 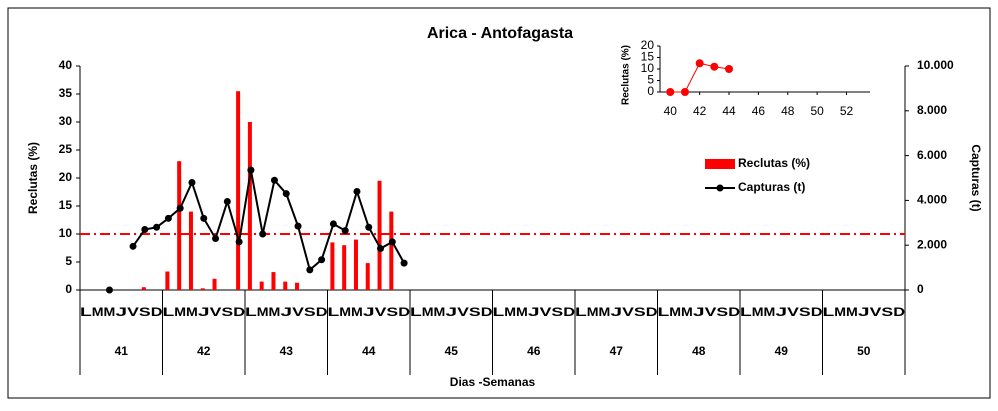 What do you see at coordinates (788, 111) in the screenshot?
I see `inset-x-tick-label: 48` at bounding box center [788, 111].